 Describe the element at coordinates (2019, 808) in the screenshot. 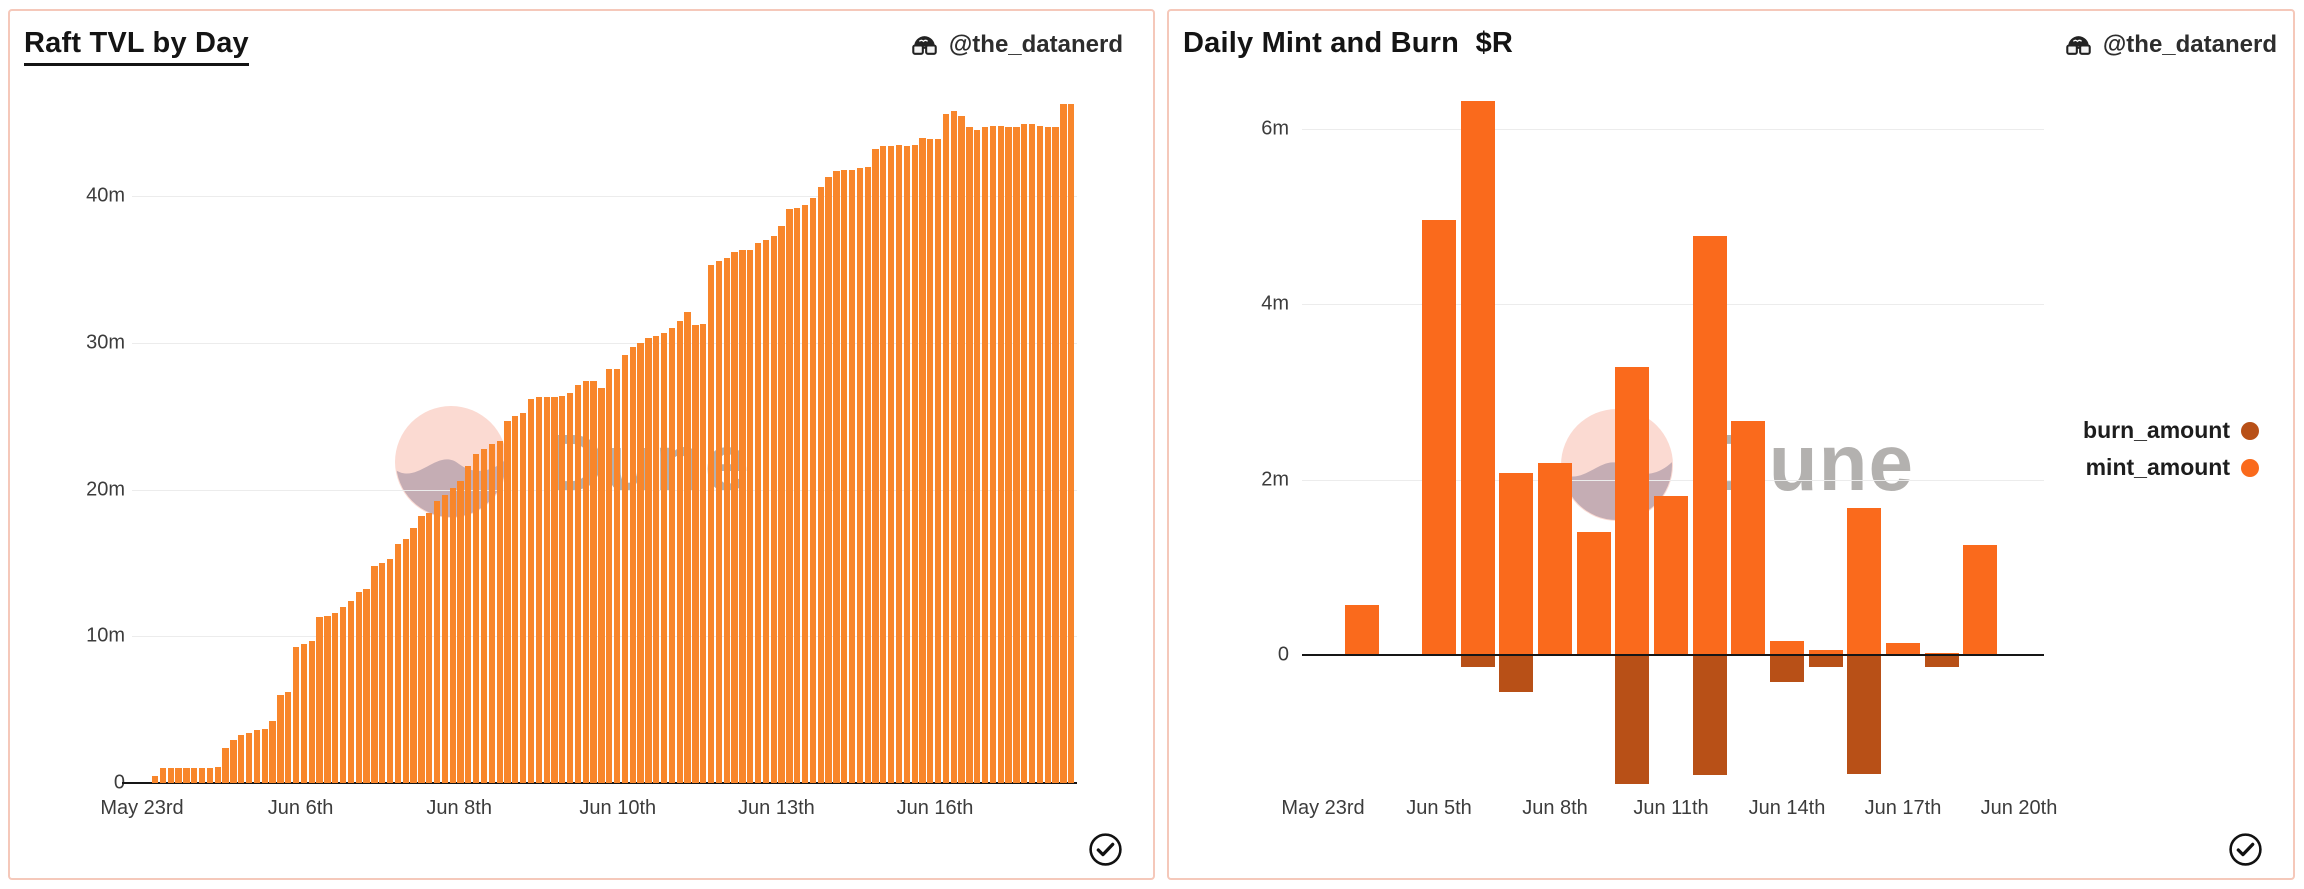

I see `x-tick-label: Jun 20th` at that location.